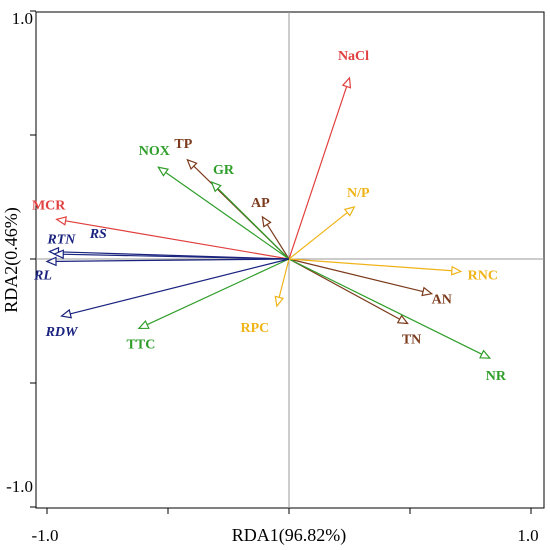  What do you see at coordinates (358, 193) in the screenshot?
I see `vector-label-n-p: N/P` at bounding box center [358, 193].